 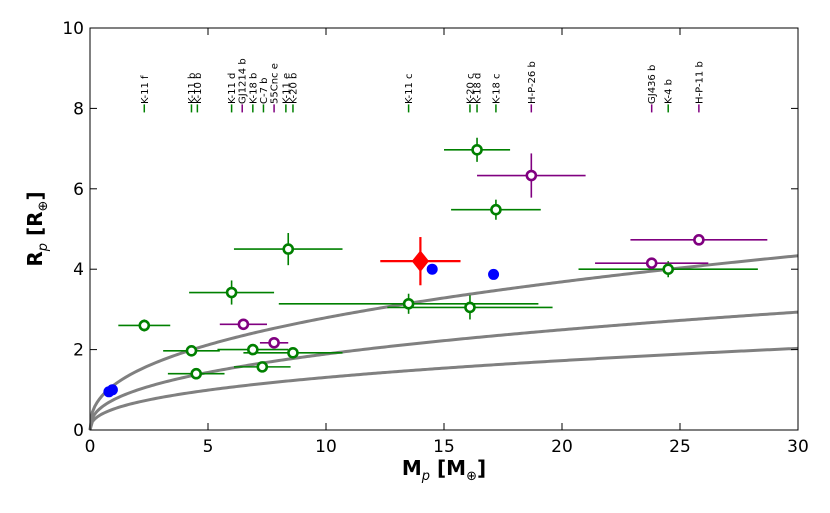 I want to click on annotation-label-3: K-11 d, so click(x=232, y=88).